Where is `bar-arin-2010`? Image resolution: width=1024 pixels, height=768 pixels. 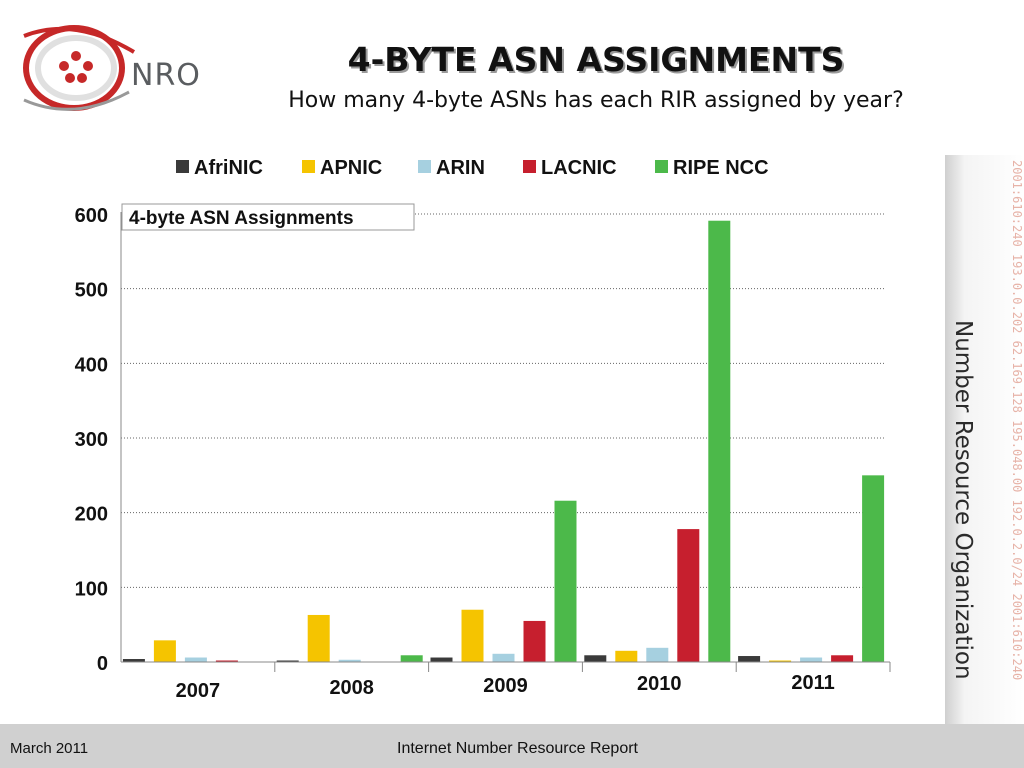 bar-arin-2010 is located at coordinates (657, 654).